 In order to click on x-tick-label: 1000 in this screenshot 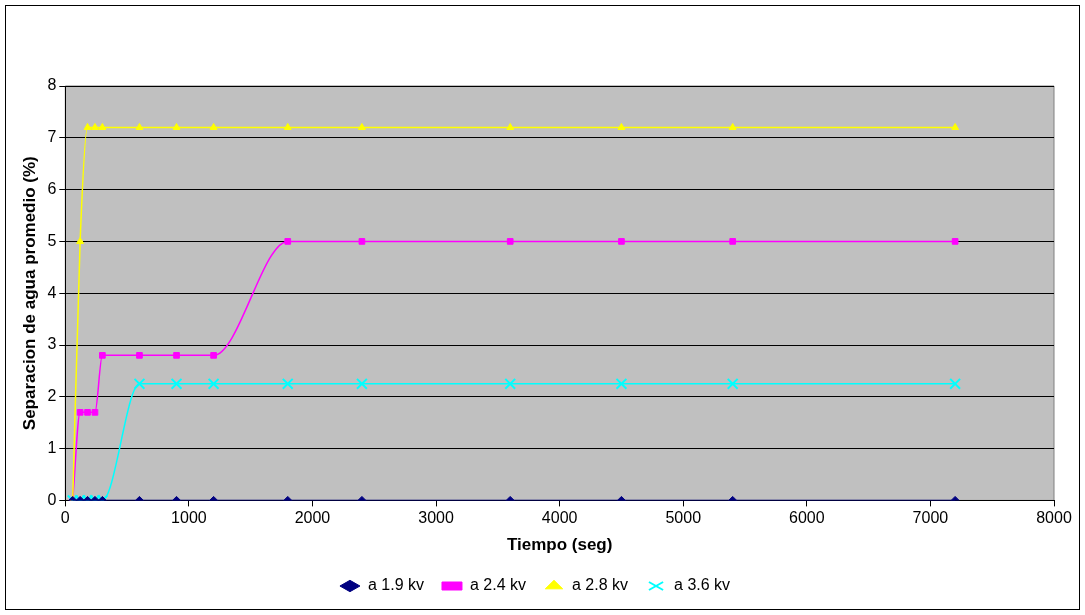, I will do `click(189, 518)`.